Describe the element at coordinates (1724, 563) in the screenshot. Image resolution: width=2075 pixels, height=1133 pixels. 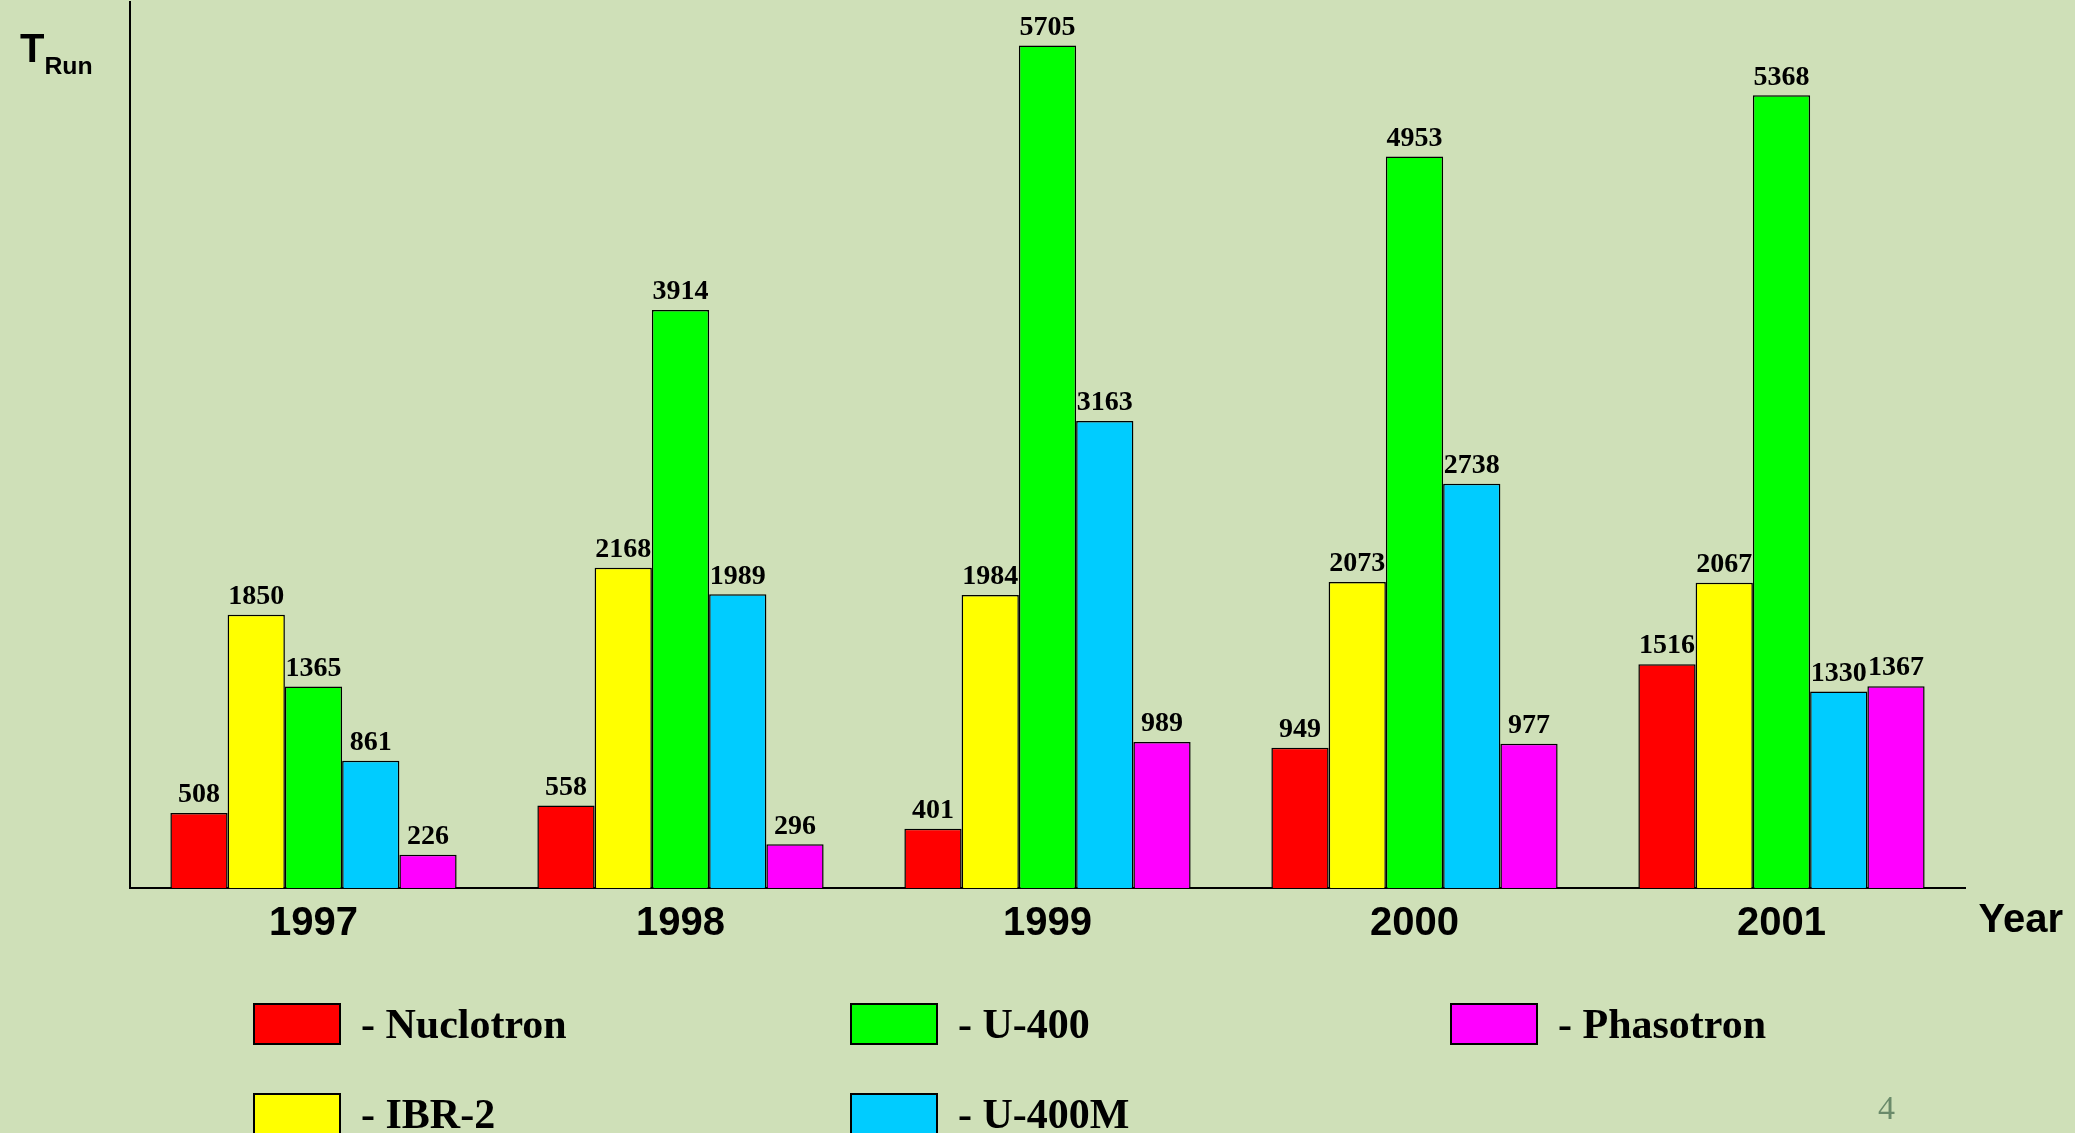
I see `data-label: 2067` at that location.